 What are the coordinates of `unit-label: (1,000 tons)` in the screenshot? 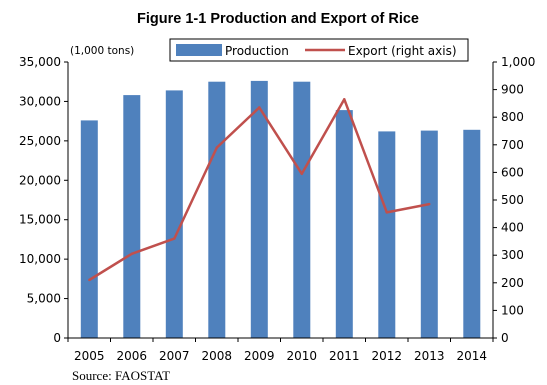 It's located at (102, 51).